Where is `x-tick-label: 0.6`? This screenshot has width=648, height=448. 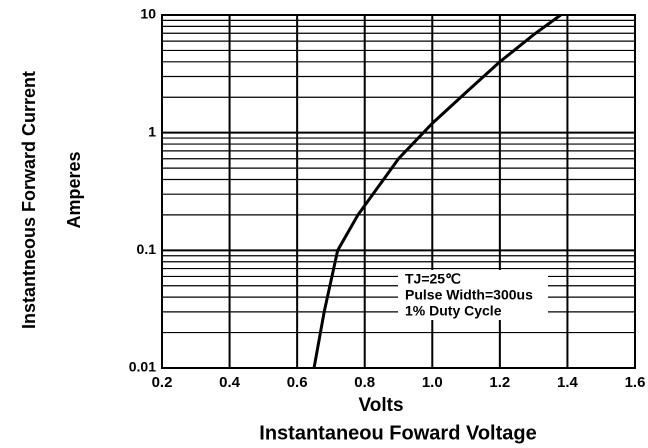
x-tick-label: 0.6 is located at coordinates (297, 382).